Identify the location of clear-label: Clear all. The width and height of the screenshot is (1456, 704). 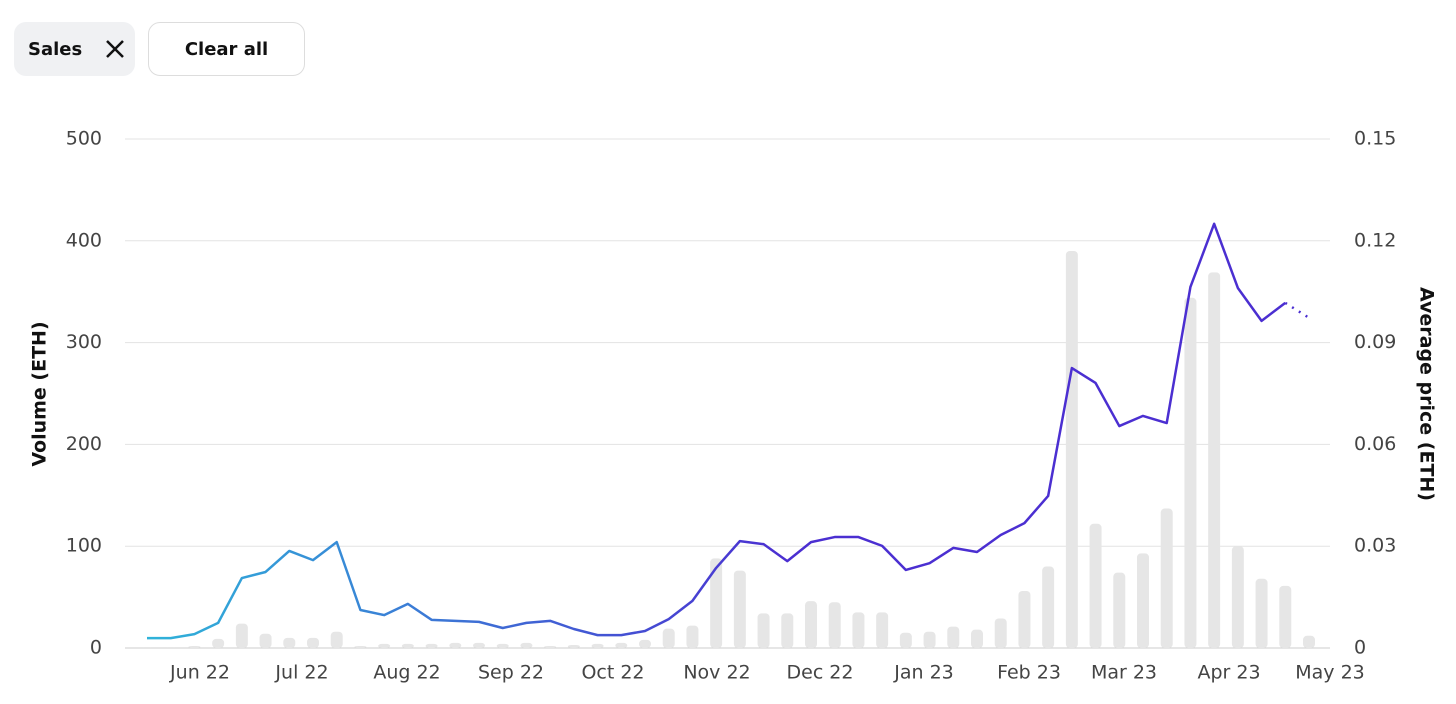
(226, 49).